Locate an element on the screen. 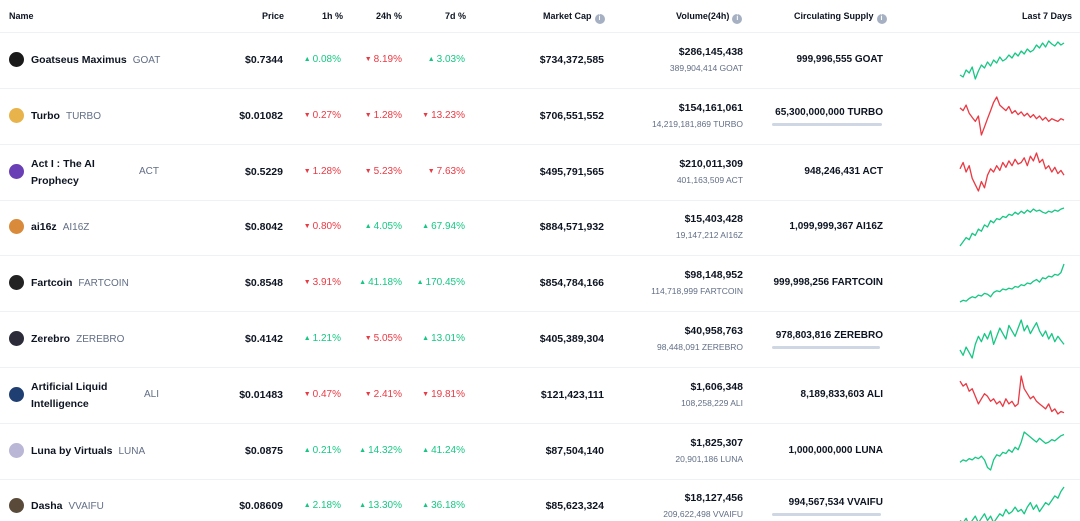  coin-name-cell: Zerebro ZEREBRO is located at coordinates (77, 339).